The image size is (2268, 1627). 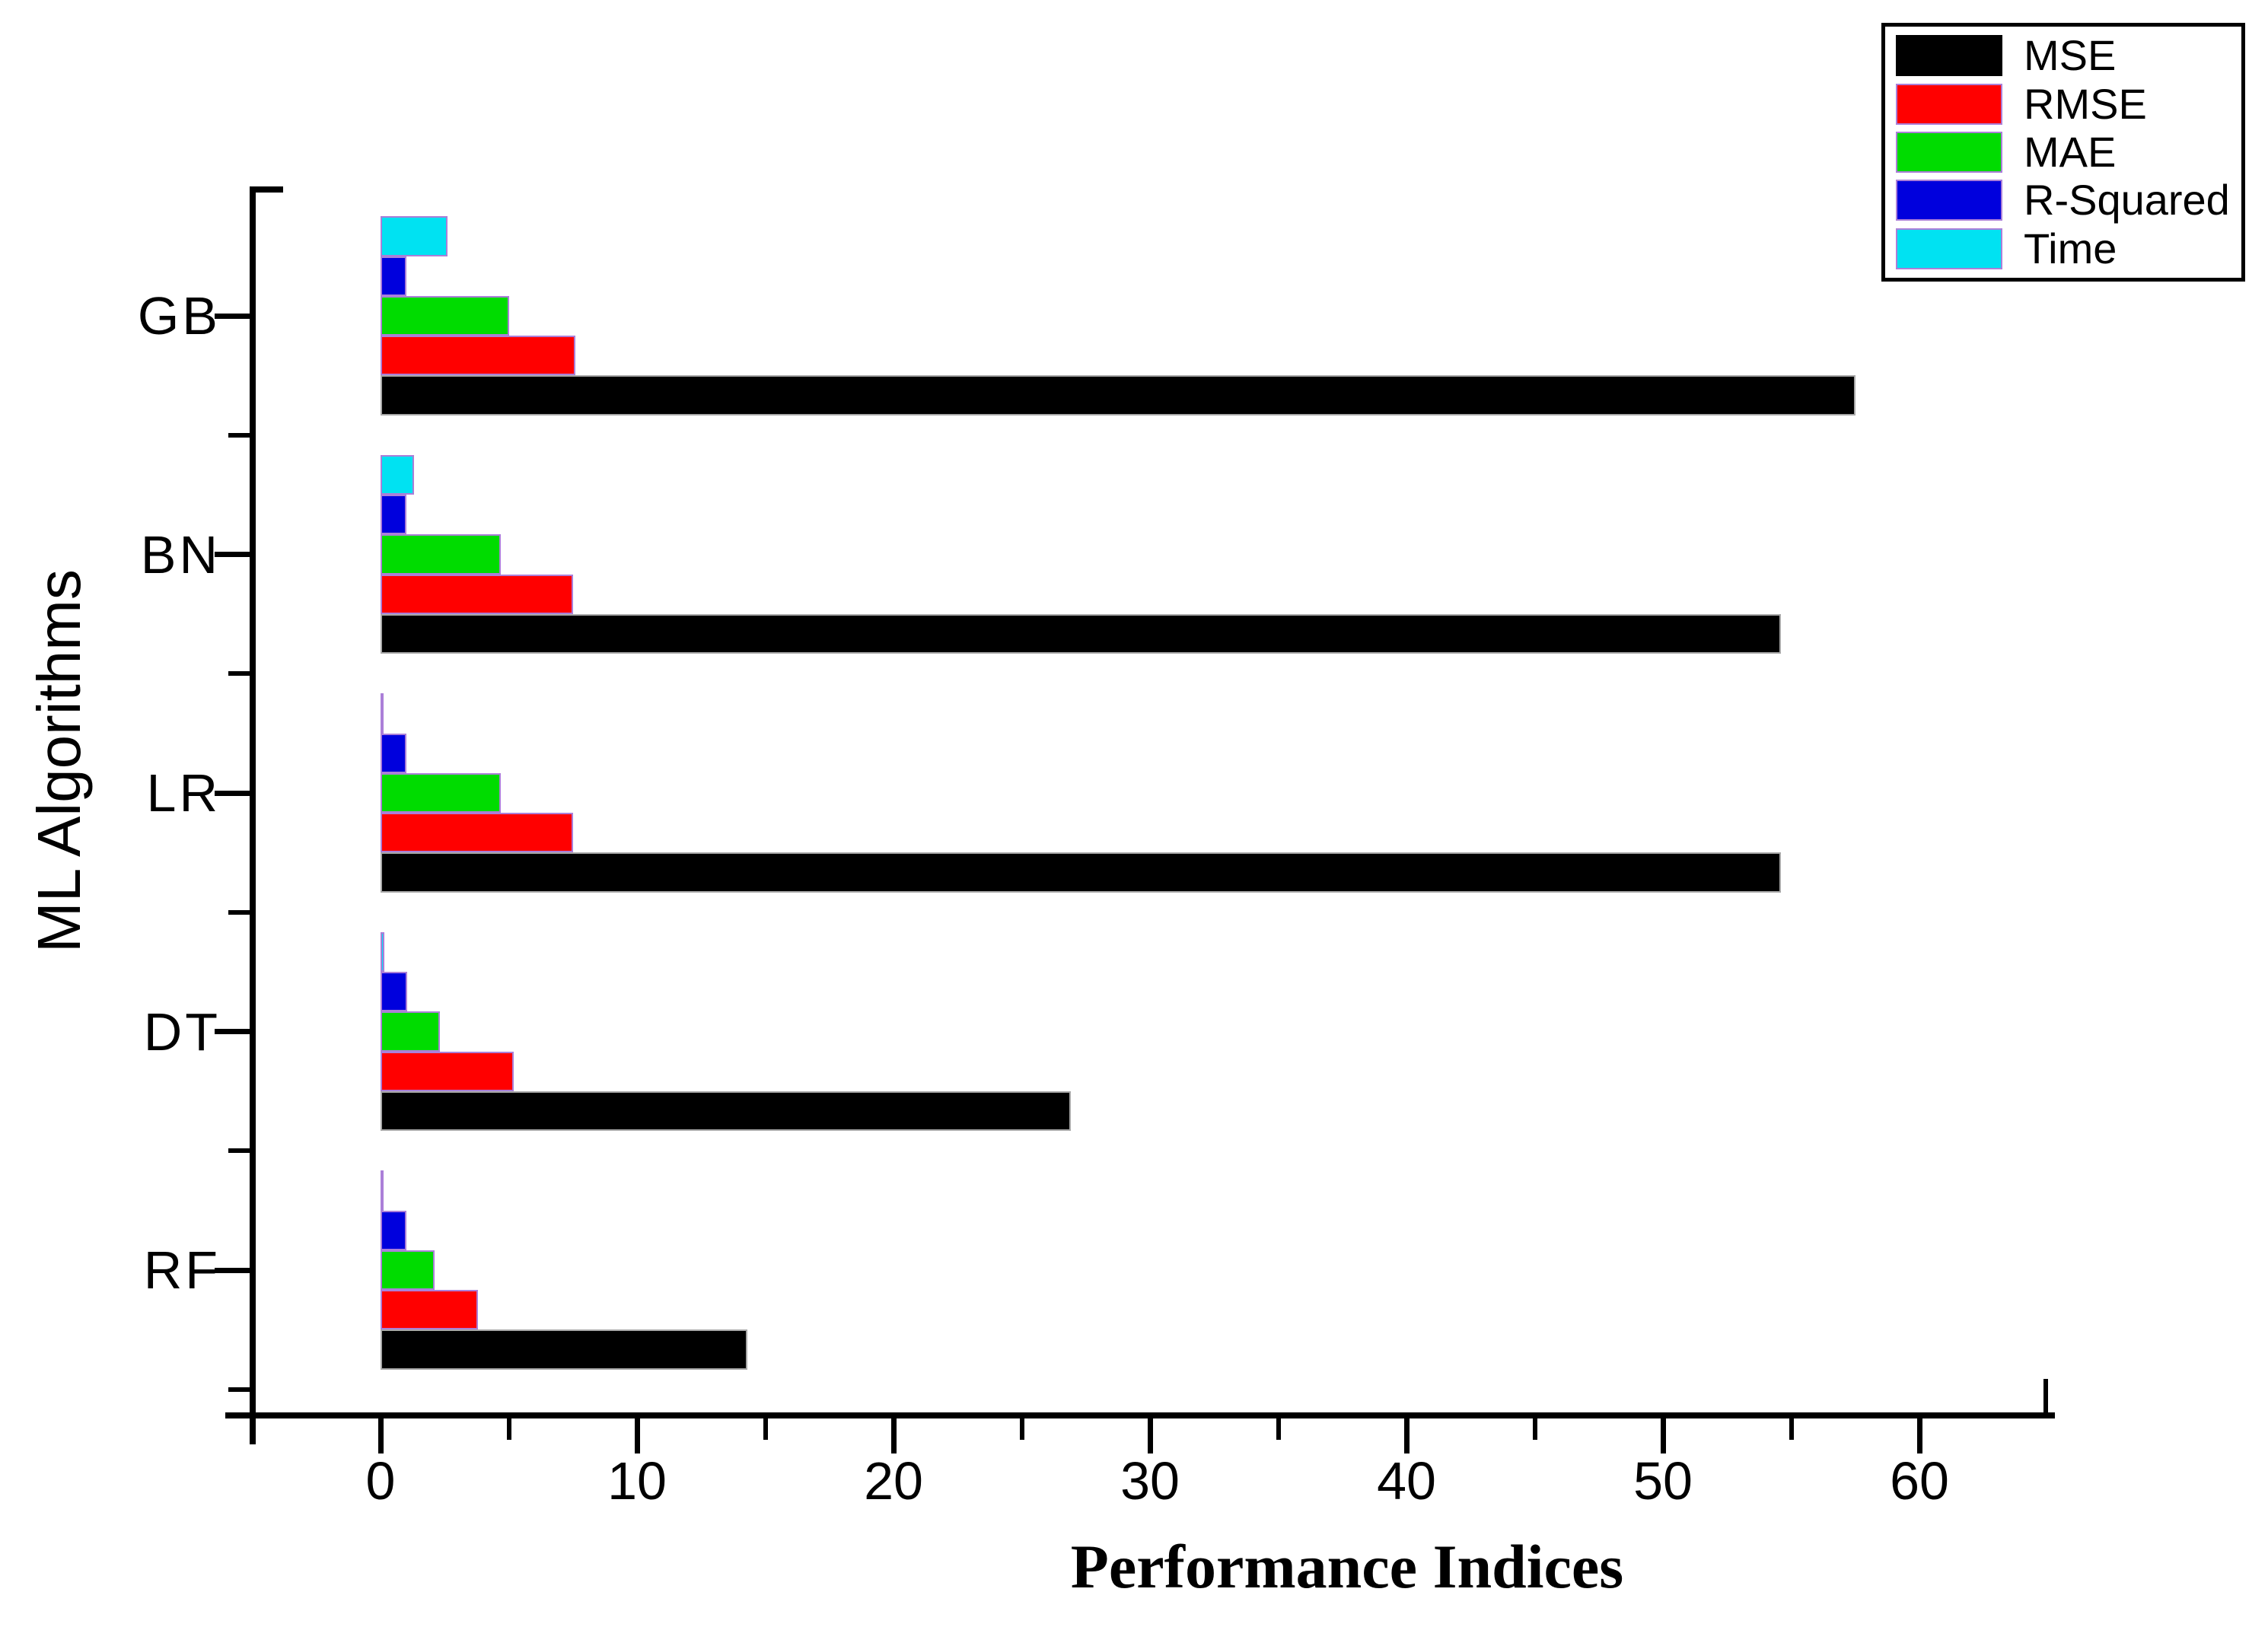 I want to click on bar-RF-MSE, so click(x=564, y=1349).